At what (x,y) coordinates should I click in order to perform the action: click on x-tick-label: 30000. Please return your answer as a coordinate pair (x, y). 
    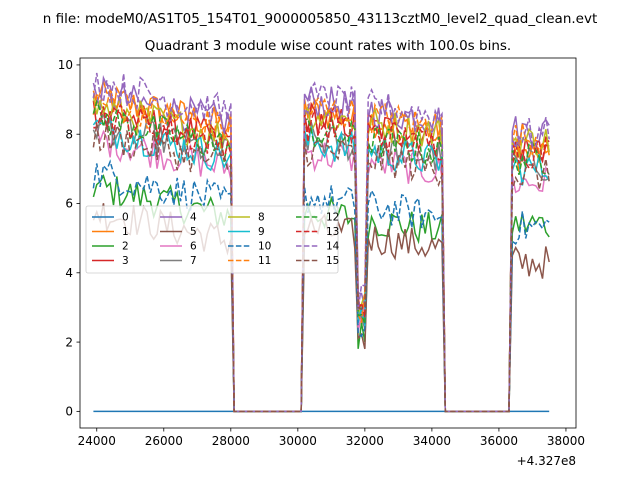
    Looking at the image, I should click on (298, 441).